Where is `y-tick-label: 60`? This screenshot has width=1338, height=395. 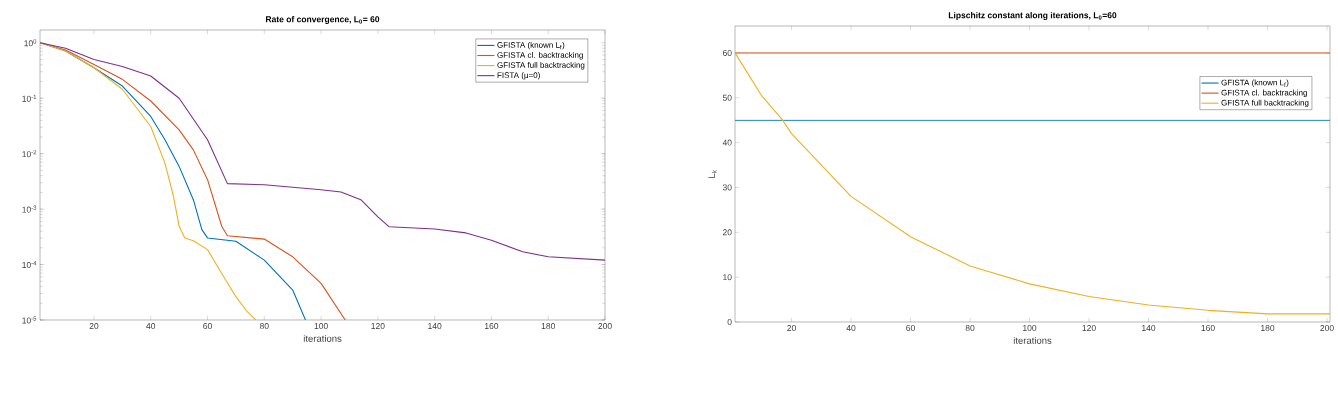 y-tick-label: 60 is located at coordinates (727, 52).